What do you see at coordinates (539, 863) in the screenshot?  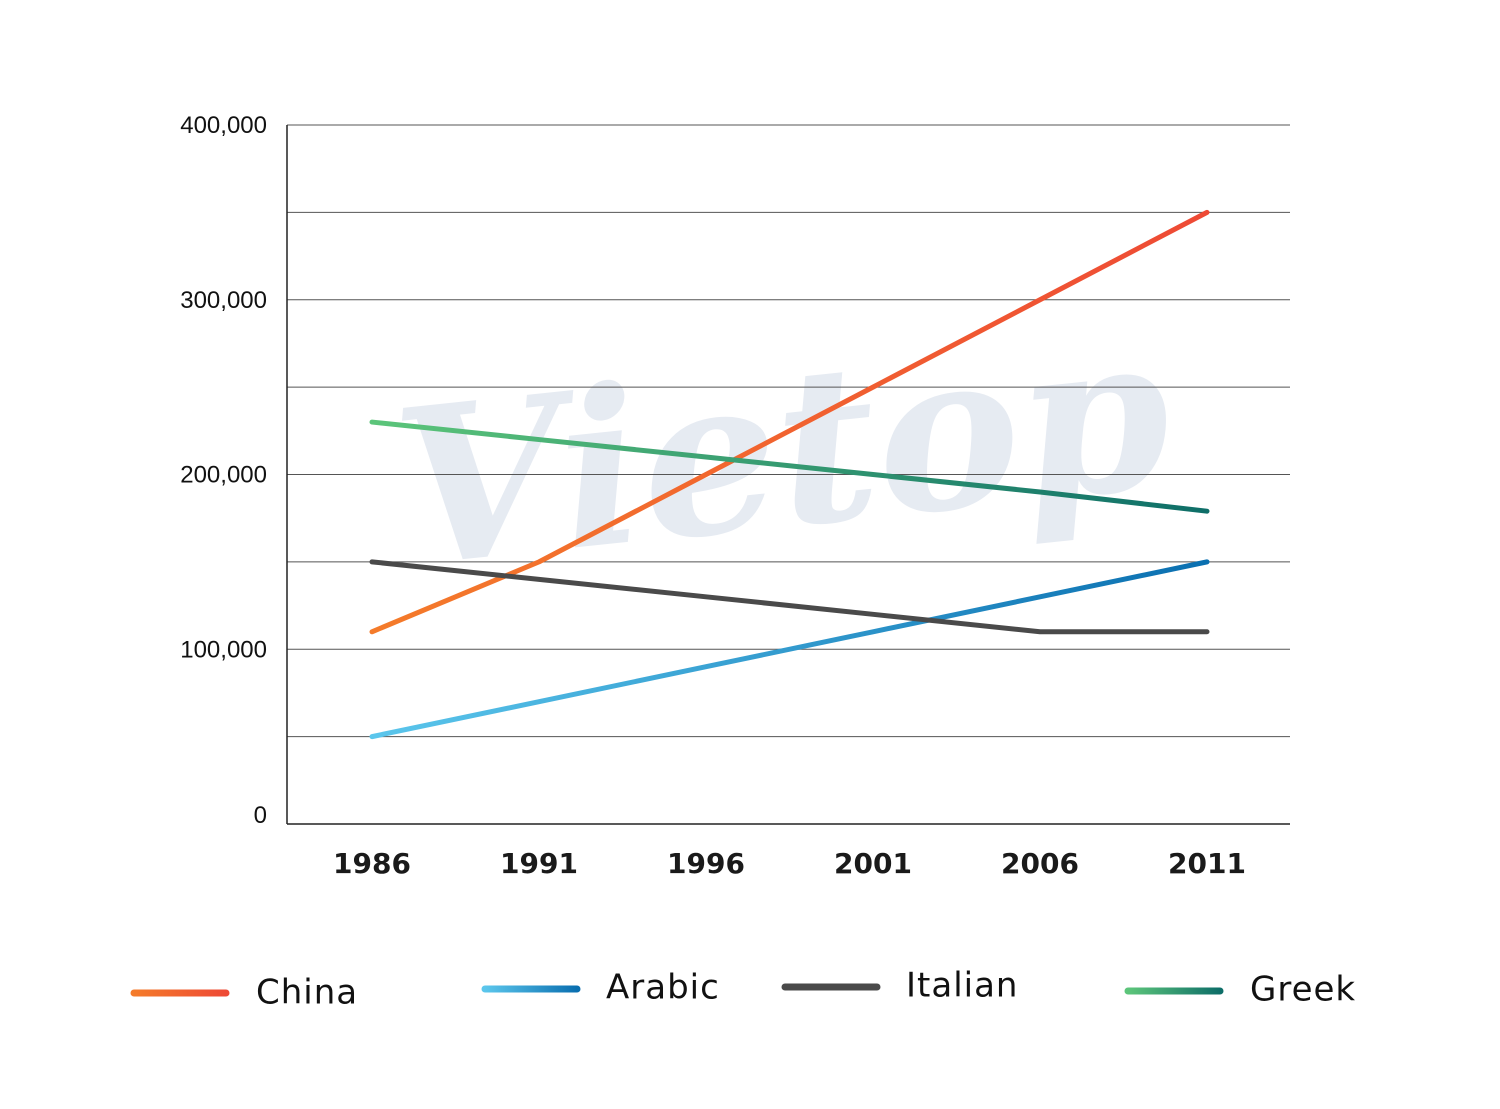 I see `x-tick-label: 1991` at bounding box center [539, 863].